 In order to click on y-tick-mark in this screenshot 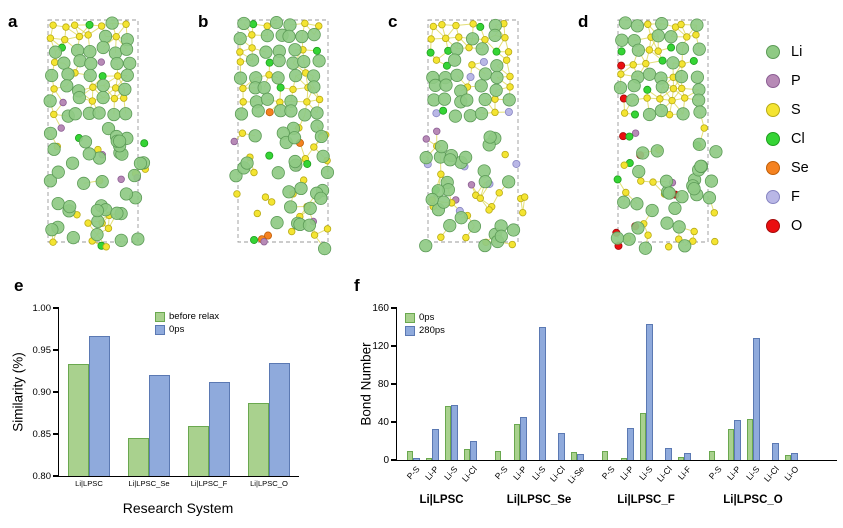, I will do `click(56, 350)`.